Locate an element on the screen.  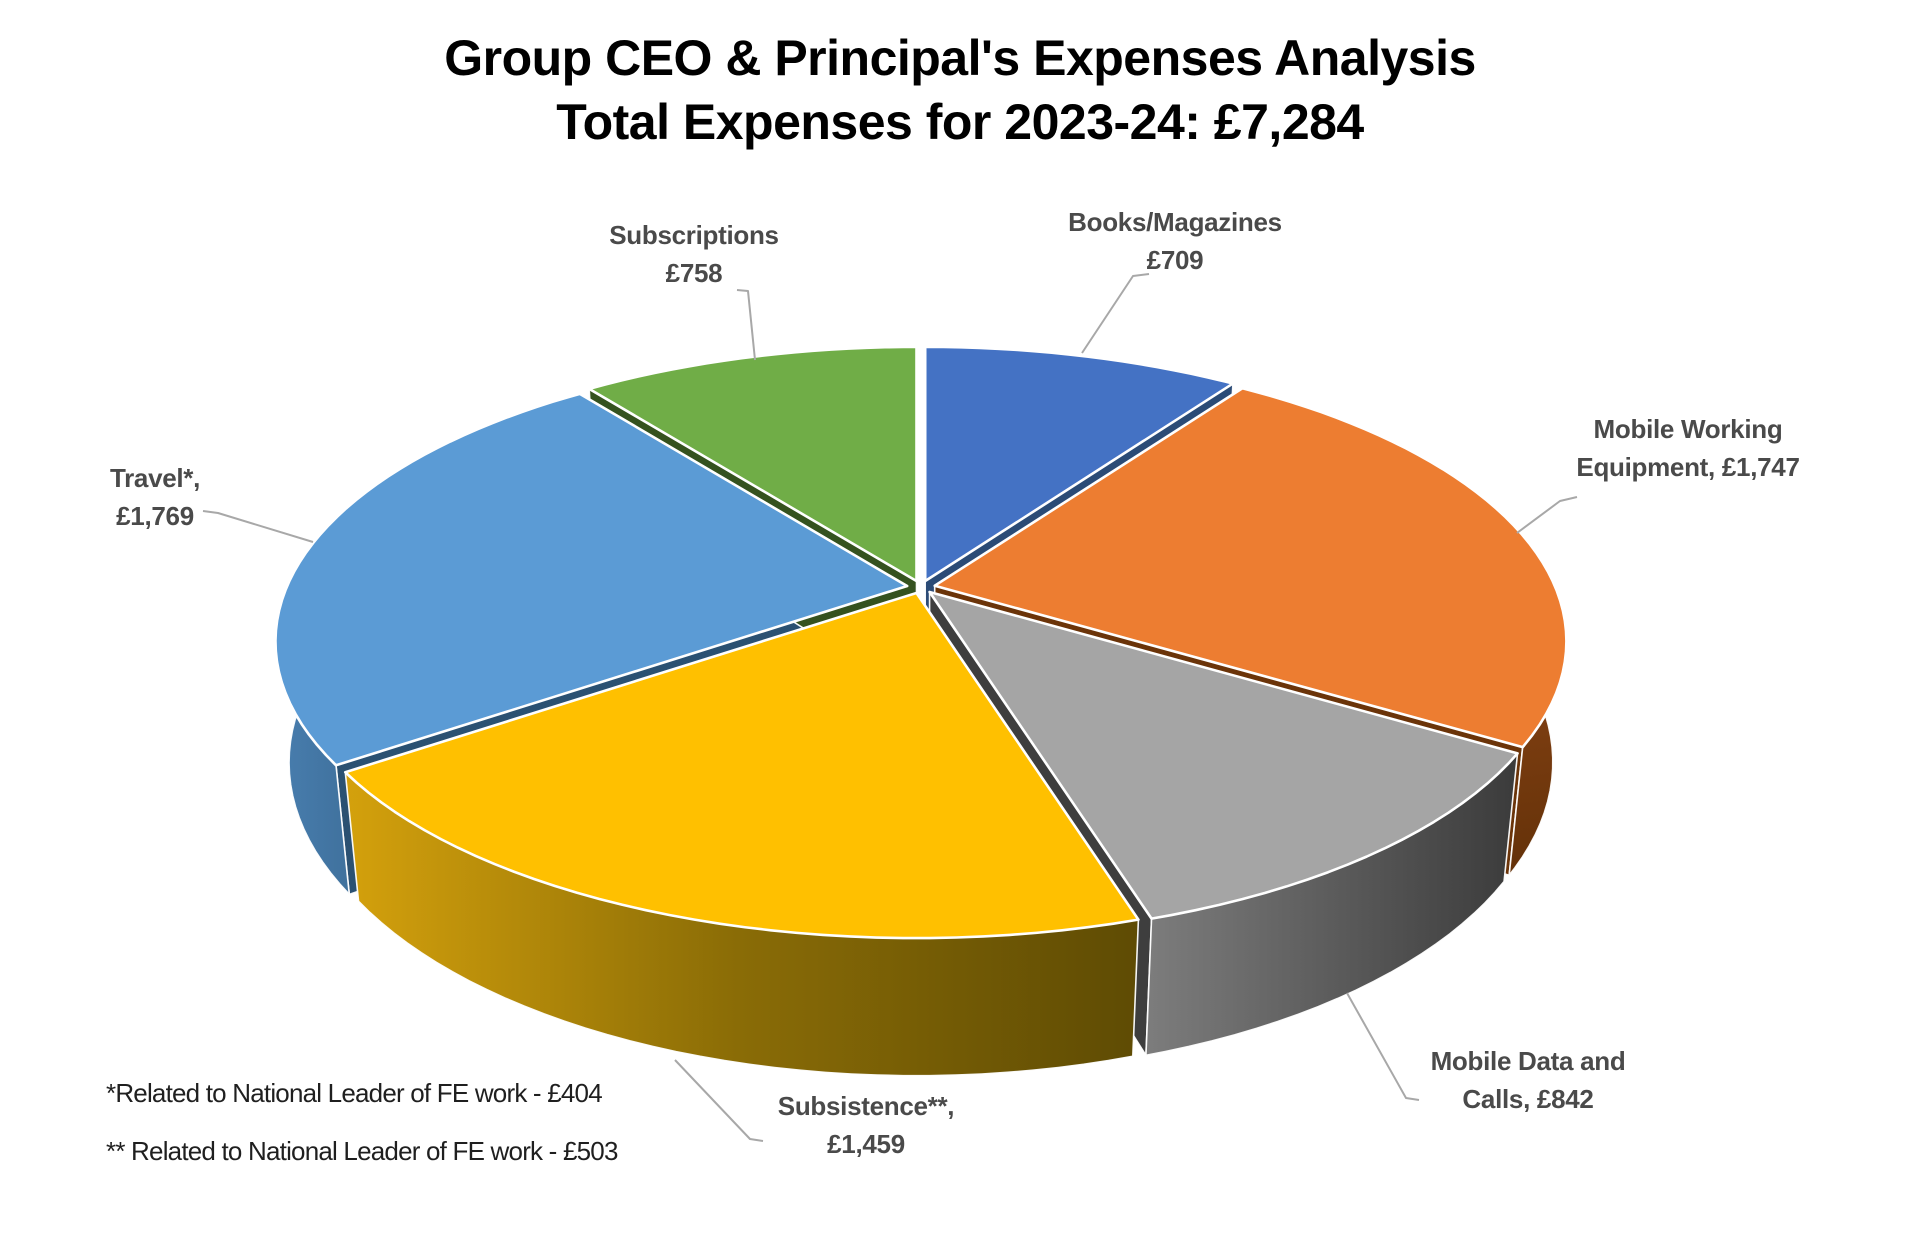
slice-label-subsistence-line1: Subsistence**, is located at coordinates (866, 1106).